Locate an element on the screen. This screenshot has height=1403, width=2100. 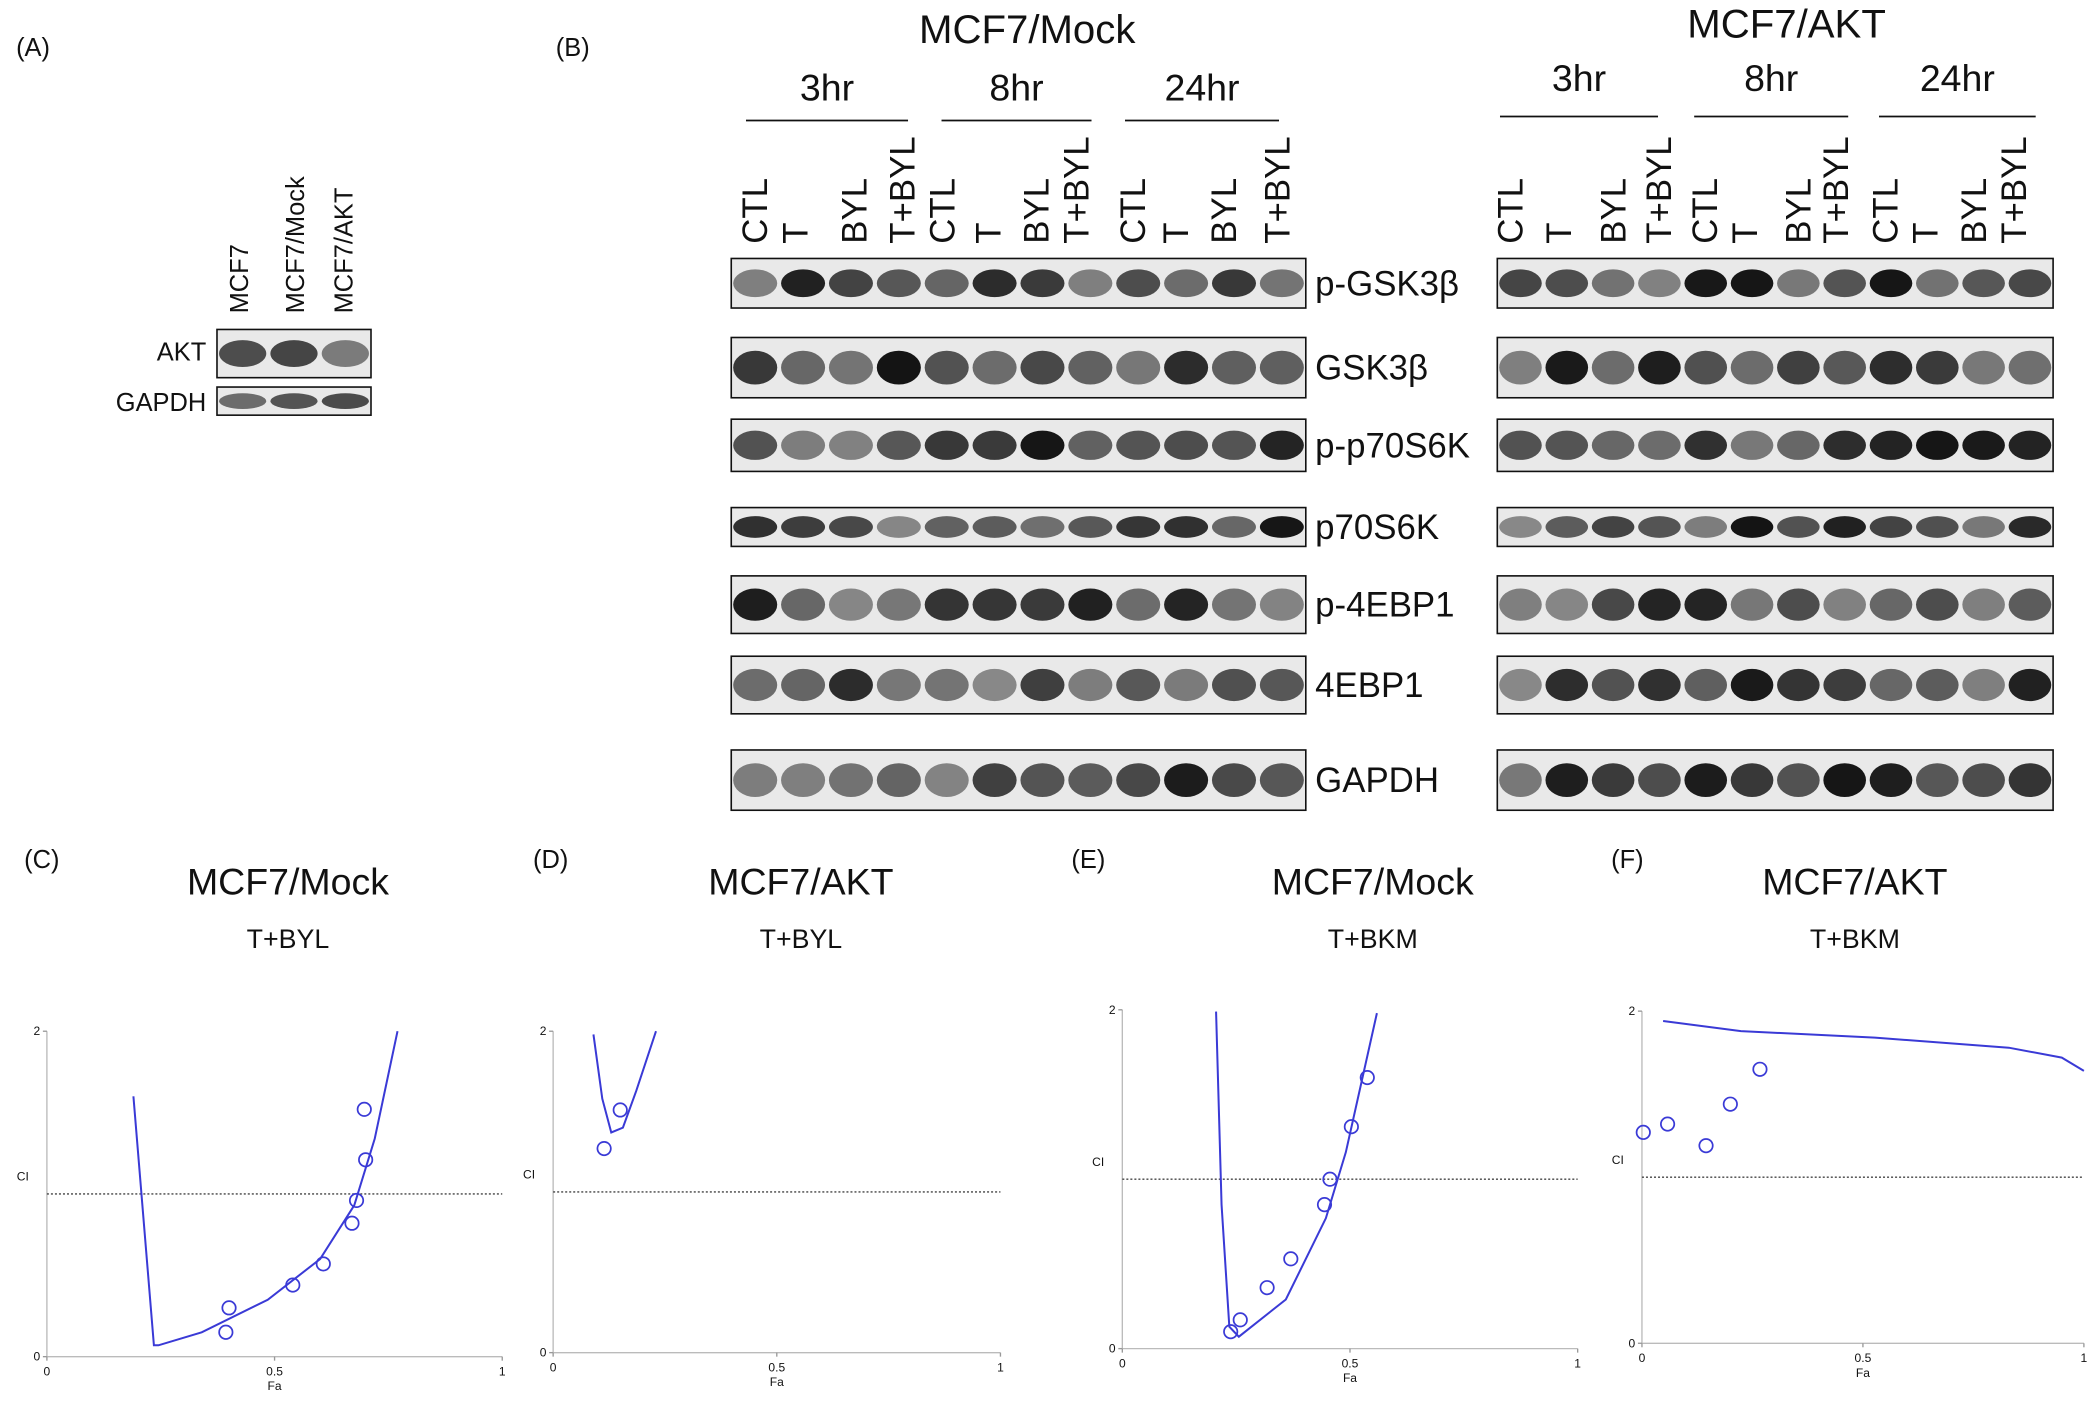
row-label: p-4EBP1 is located at coordinates (1384, 605).